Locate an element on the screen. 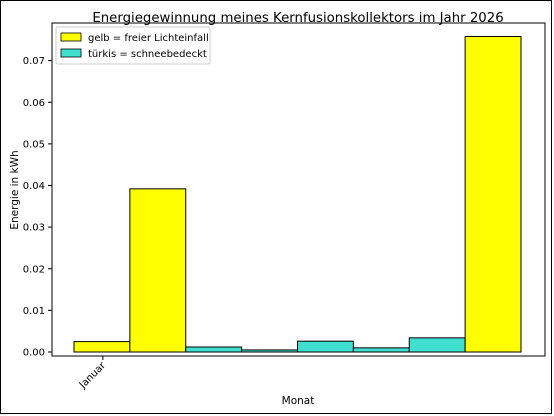 This screenshot has width=554, height=416. legend-box is located at coordinates (133, 45).